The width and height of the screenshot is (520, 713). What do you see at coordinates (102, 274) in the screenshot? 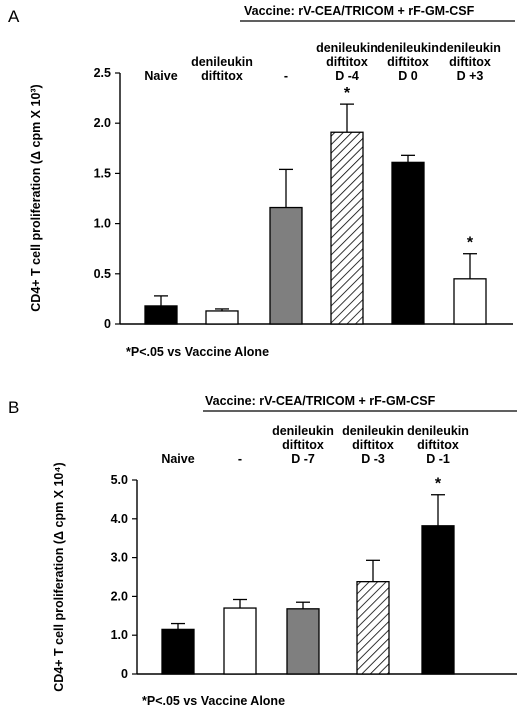
I see `y-tick-label: 0.5` at bounding box center [102, 274].